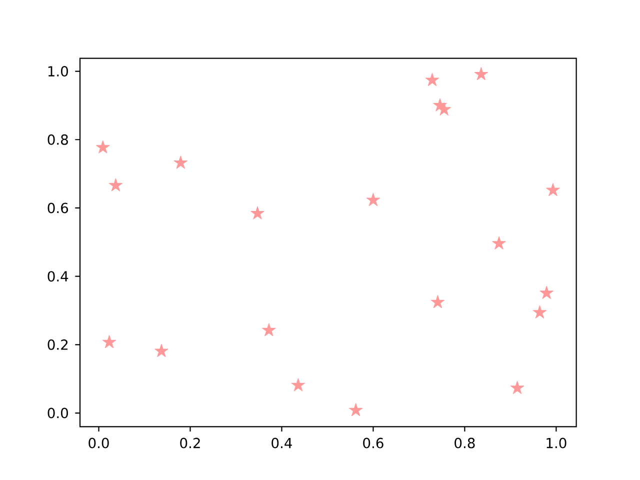  I want to click on x-tick-label: 0.0, so click(98, 443).